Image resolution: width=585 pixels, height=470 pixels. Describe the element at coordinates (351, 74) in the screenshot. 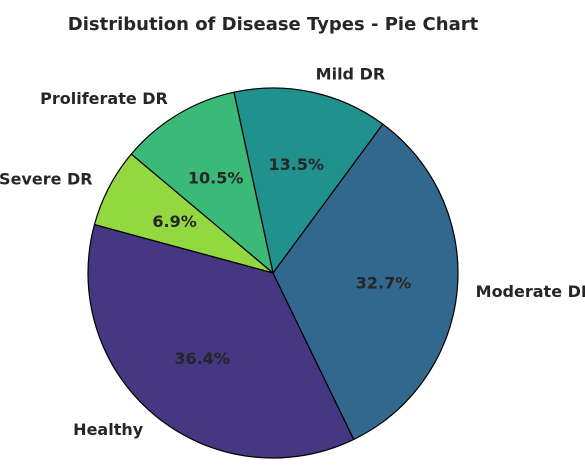

I see `slice-label-mild-dr: Mild DR` at that location.